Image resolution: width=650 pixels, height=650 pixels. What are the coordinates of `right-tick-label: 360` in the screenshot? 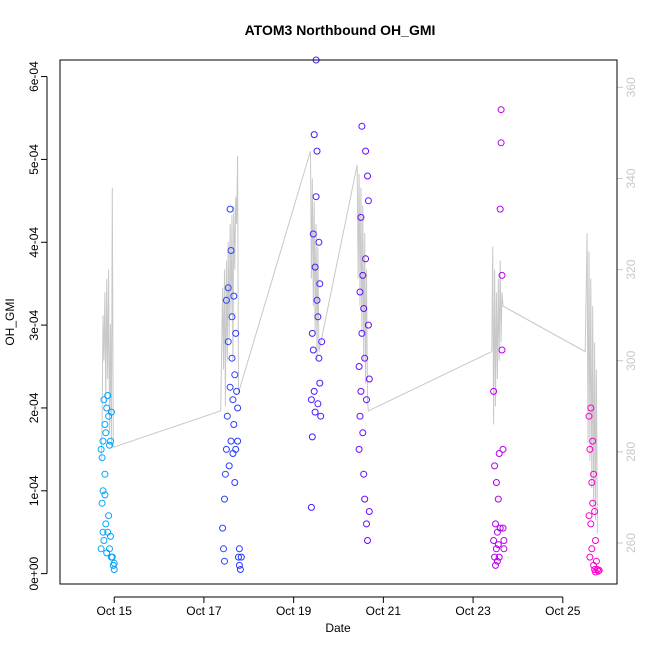 It's located at (631, 87).